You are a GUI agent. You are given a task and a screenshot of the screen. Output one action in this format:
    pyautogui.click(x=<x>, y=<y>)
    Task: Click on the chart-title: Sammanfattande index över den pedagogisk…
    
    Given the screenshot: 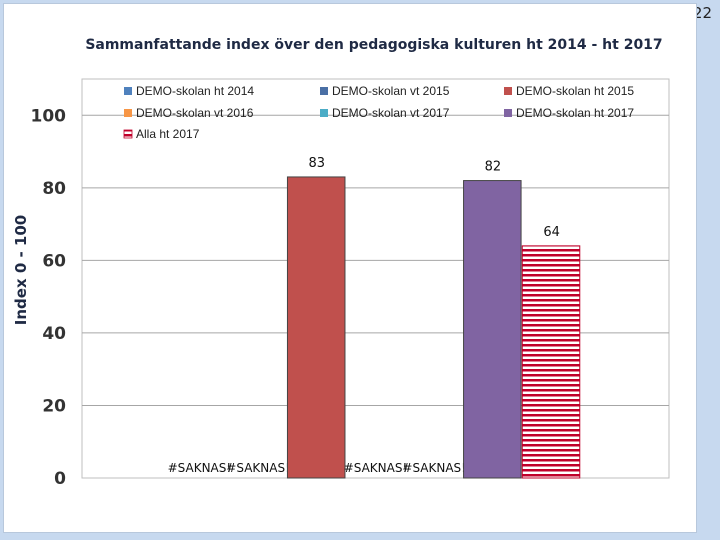 What is the action you would take?
    pyautogui.click(x=373, y=45)
    